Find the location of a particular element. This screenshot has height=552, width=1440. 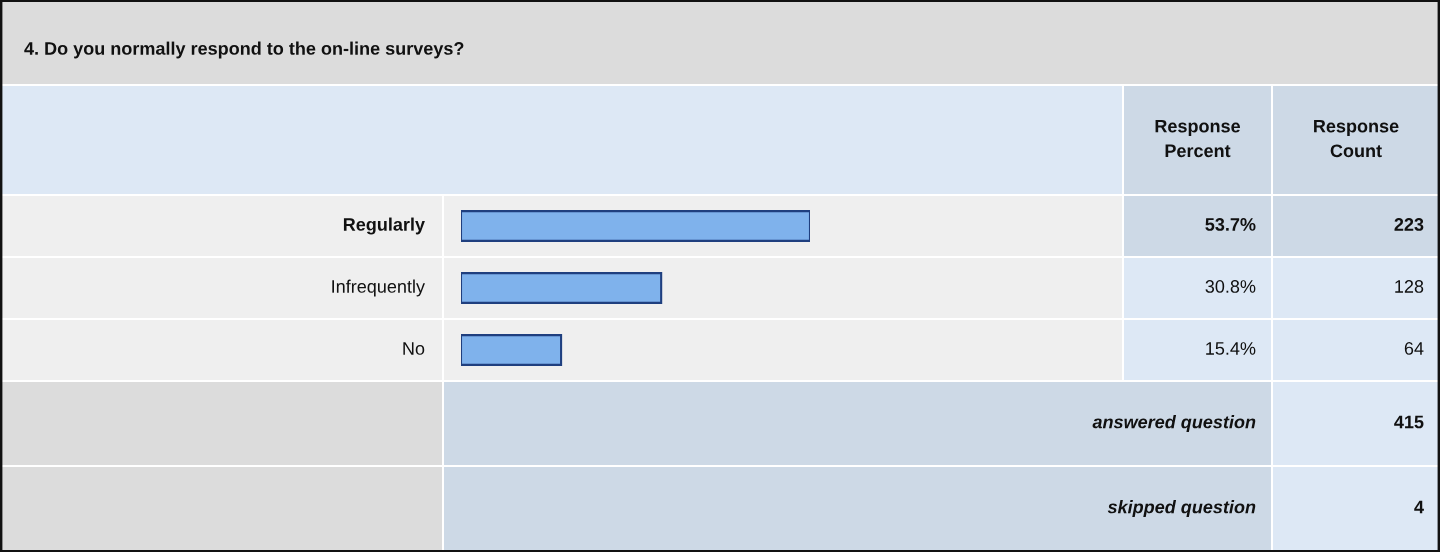

text: Response Percent is located at coordinates (1198, 138).